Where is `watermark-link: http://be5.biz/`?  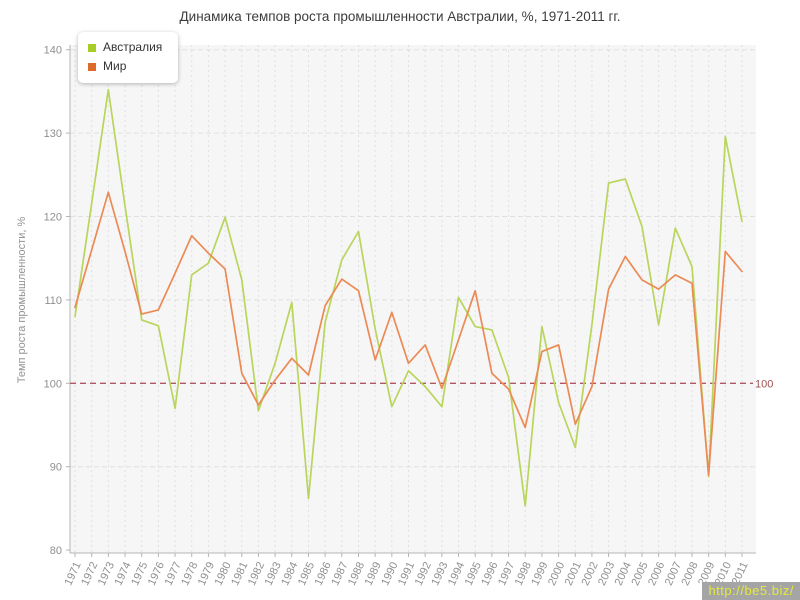 watermark-link: http://be5.biz/ is located at coordinates (751, 591).